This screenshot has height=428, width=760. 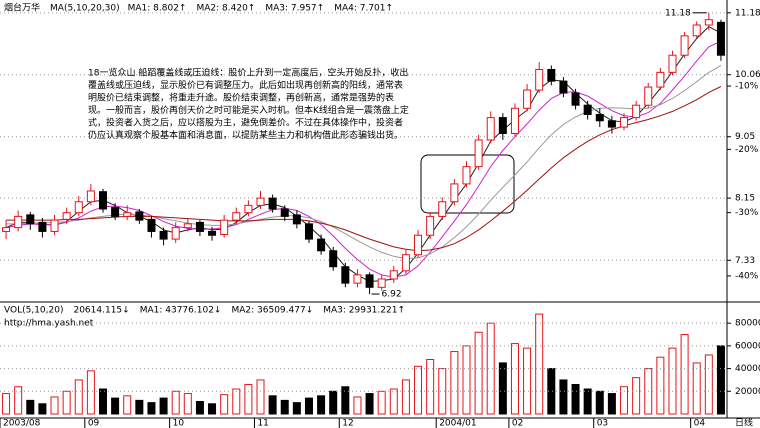 What do you see at coordinates (747, 369) in the screenshot?
I see `y-tick-label: 40000` at bounding box center [747, 369].